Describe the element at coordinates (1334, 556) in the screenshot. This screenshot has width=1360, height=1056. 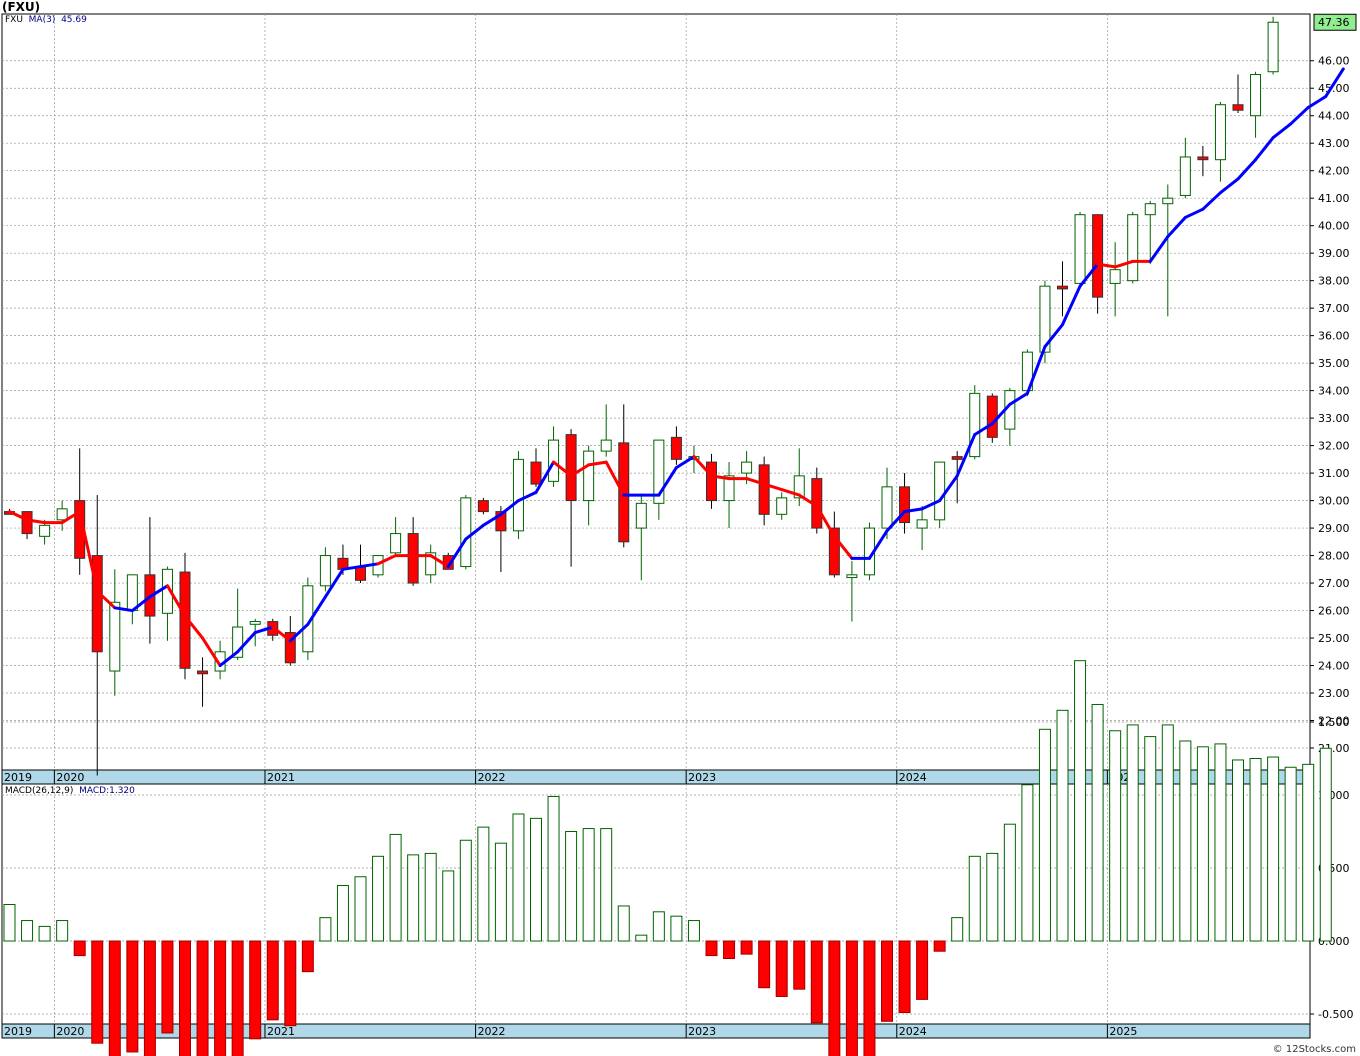
I see `price-tick-label: 28.00` at that location.